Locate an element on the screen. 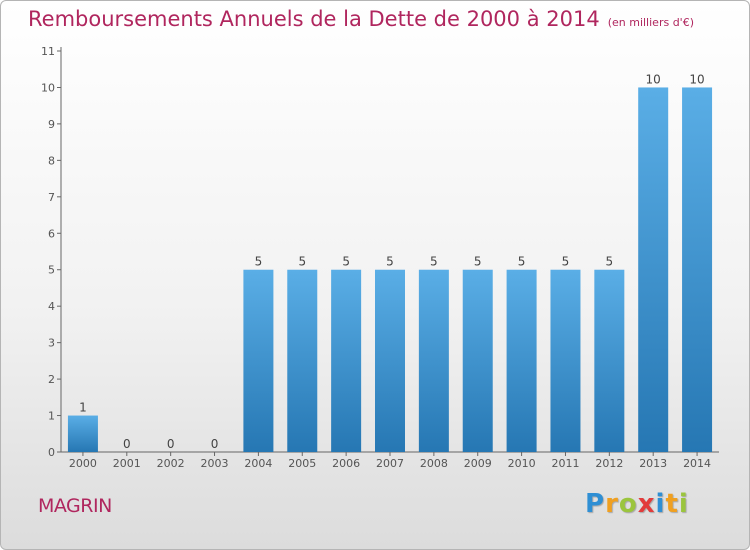 The height and width of the screenshot is (550, 750). x-tick-label: 2009 is located at coordinates (478, 463).